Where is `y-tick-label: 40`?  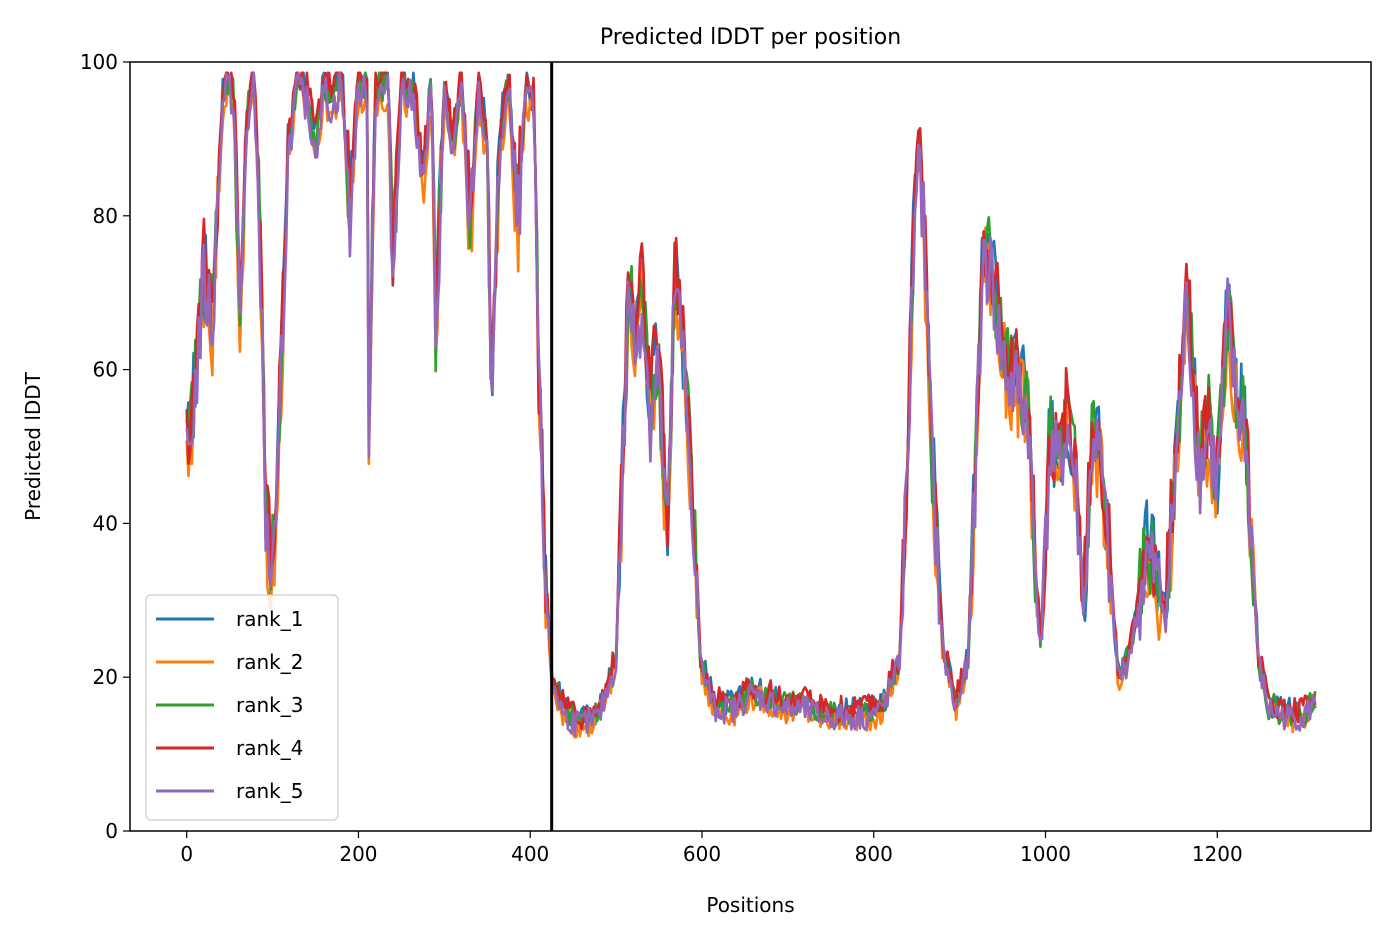
y-tick-label: 40 is located at coordinates (105, 523).